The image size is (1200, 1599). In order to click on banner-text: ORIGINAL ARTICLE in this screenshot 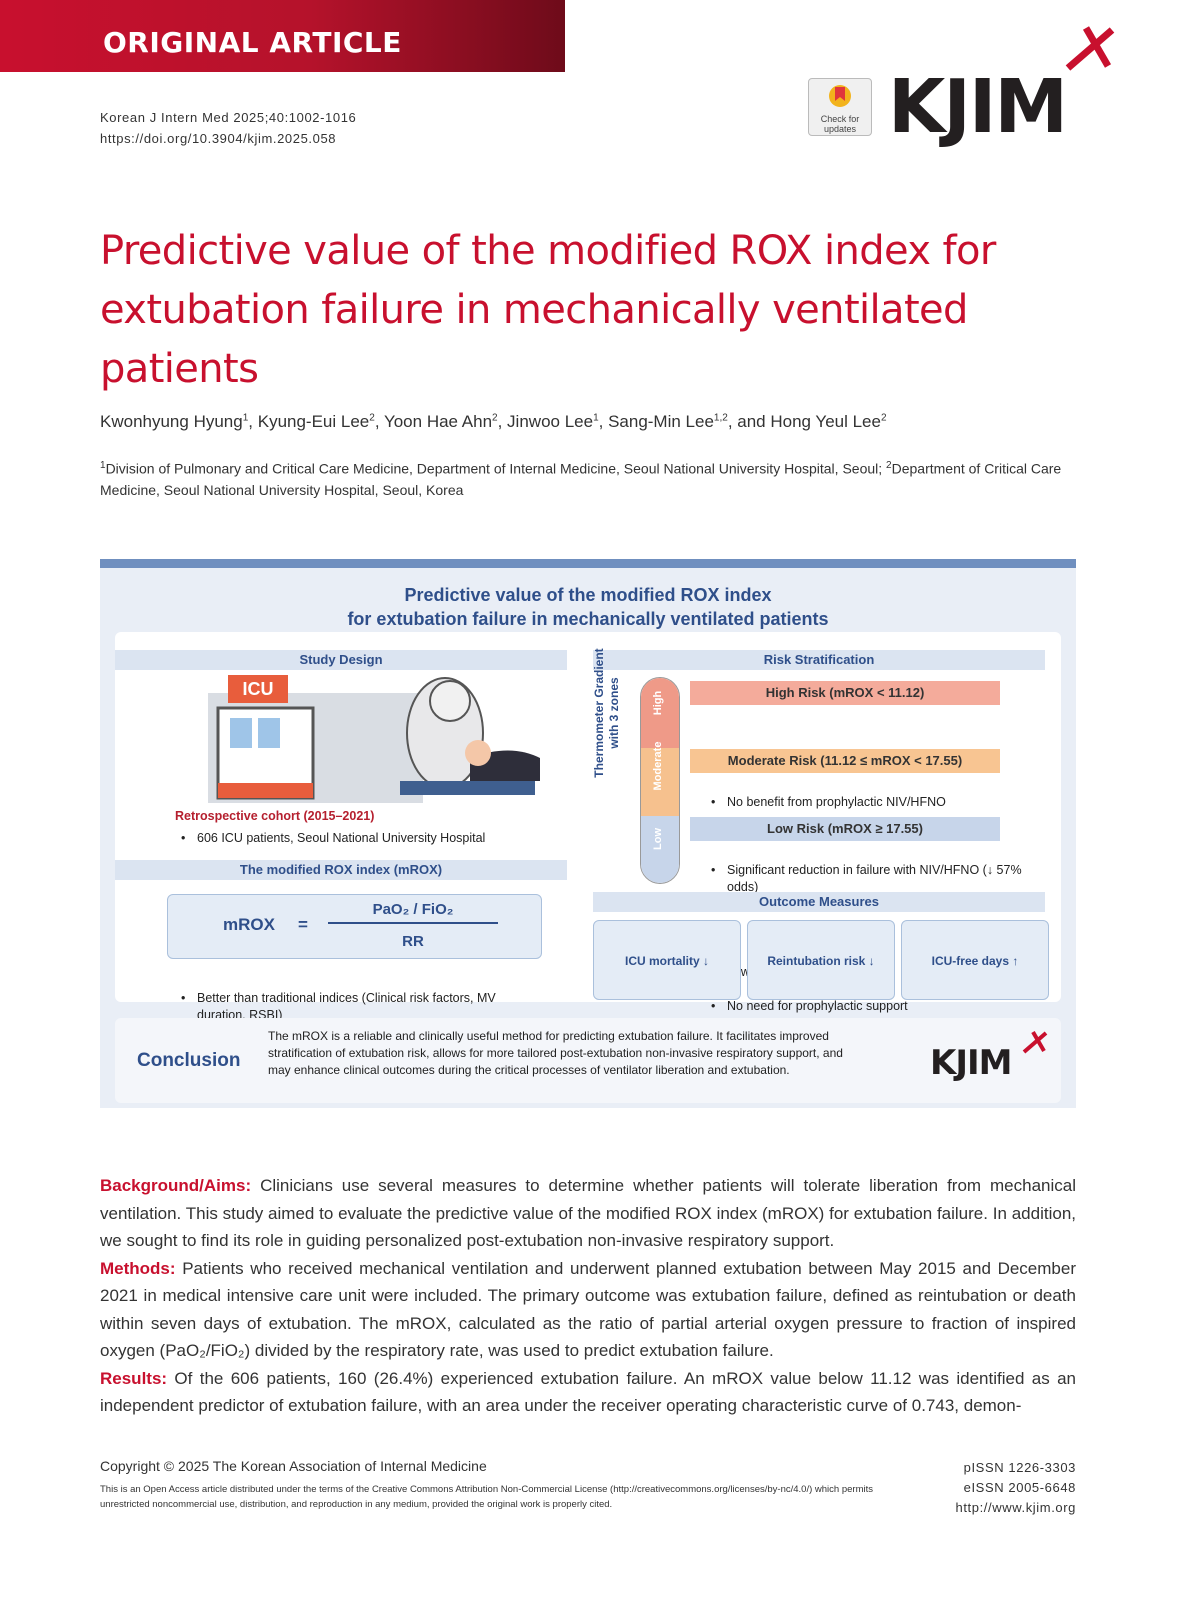, I will do `click(252, 42)`.